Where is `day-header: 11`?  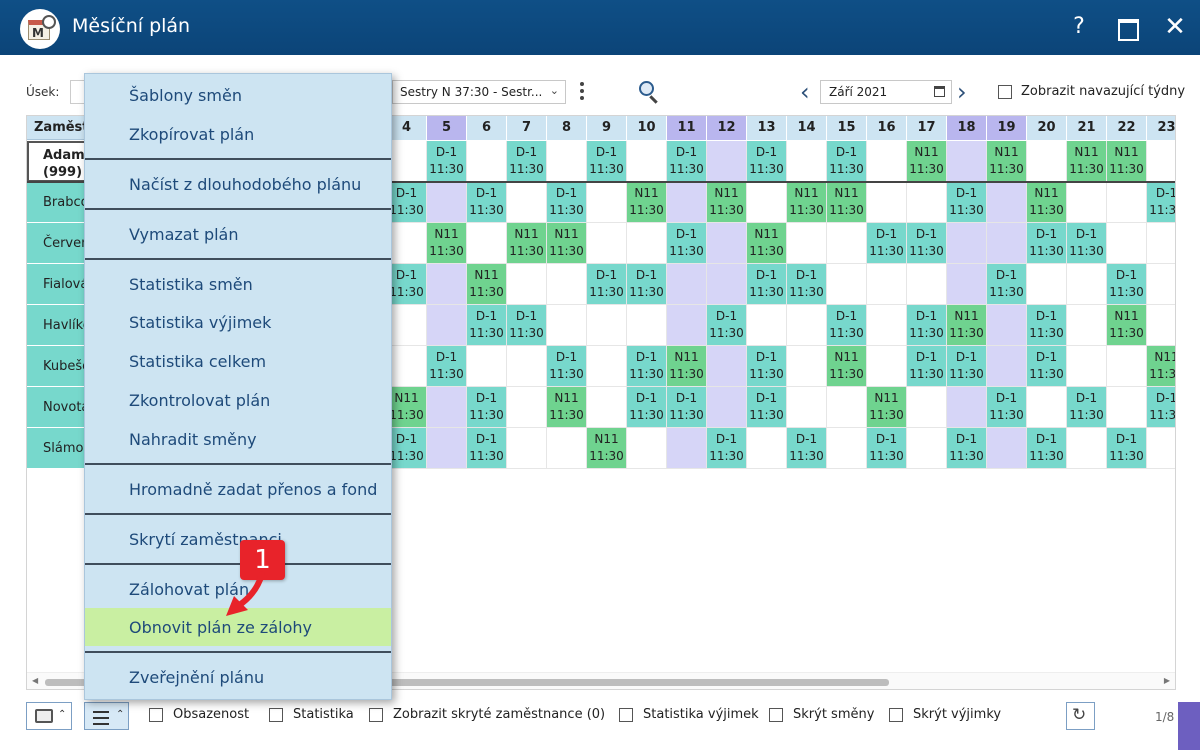 day-header: 11 is located at coordinates (687, 128).